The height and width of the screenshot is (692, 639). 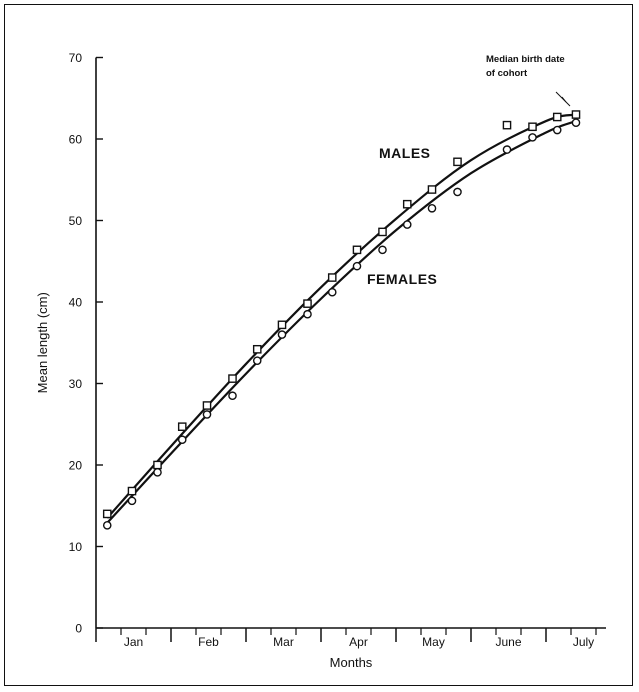 I want to click on annotation-line-2: of cohort, so click(x=507, y=73).